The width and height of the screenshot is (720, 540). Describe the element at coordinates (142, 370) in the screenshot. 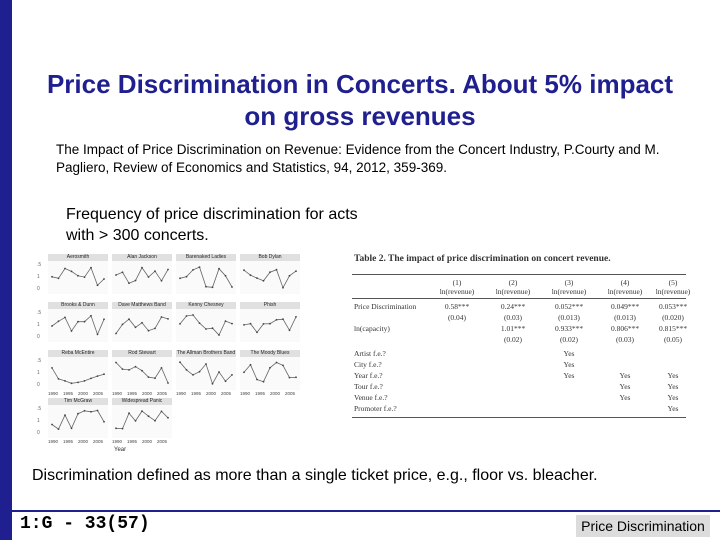

I see `figure-panel: Rod Stewart` at that location.